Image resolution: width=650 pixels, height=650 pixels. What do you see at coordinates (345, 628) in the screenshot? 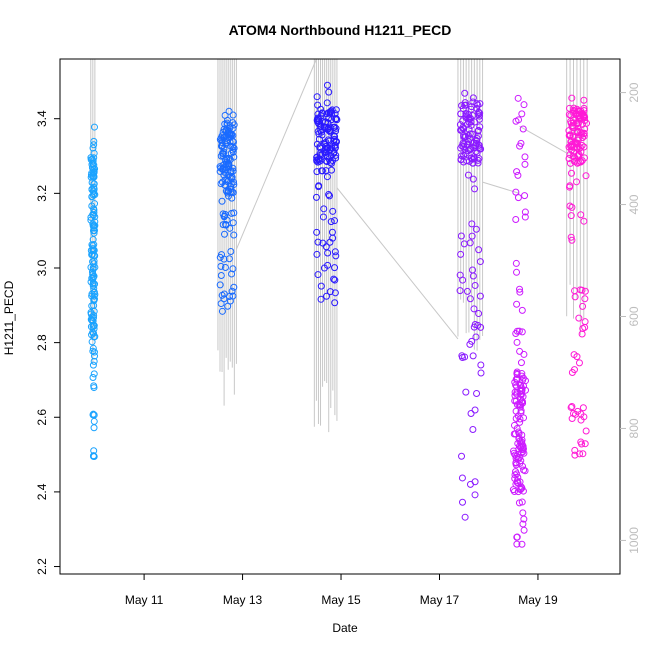
I see `x-axis-label: Date` at bounding box center [345, 628].